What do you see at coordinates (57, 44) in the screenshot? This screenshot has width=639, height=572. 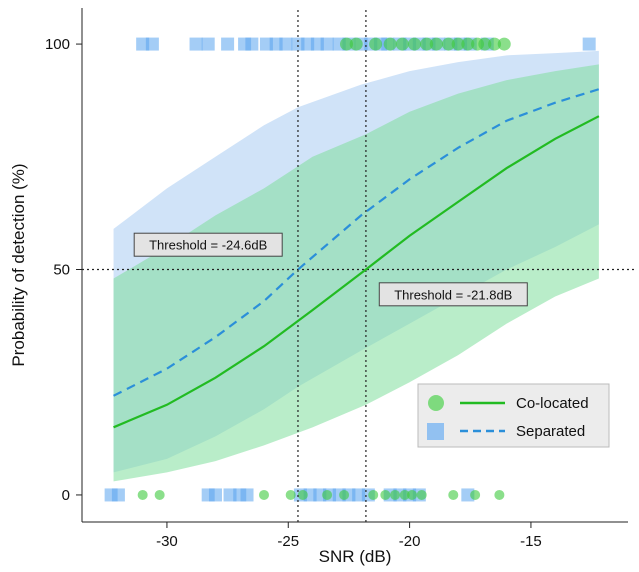 I see `y-tick-label-2: 100` at bounding box center [57, 44].